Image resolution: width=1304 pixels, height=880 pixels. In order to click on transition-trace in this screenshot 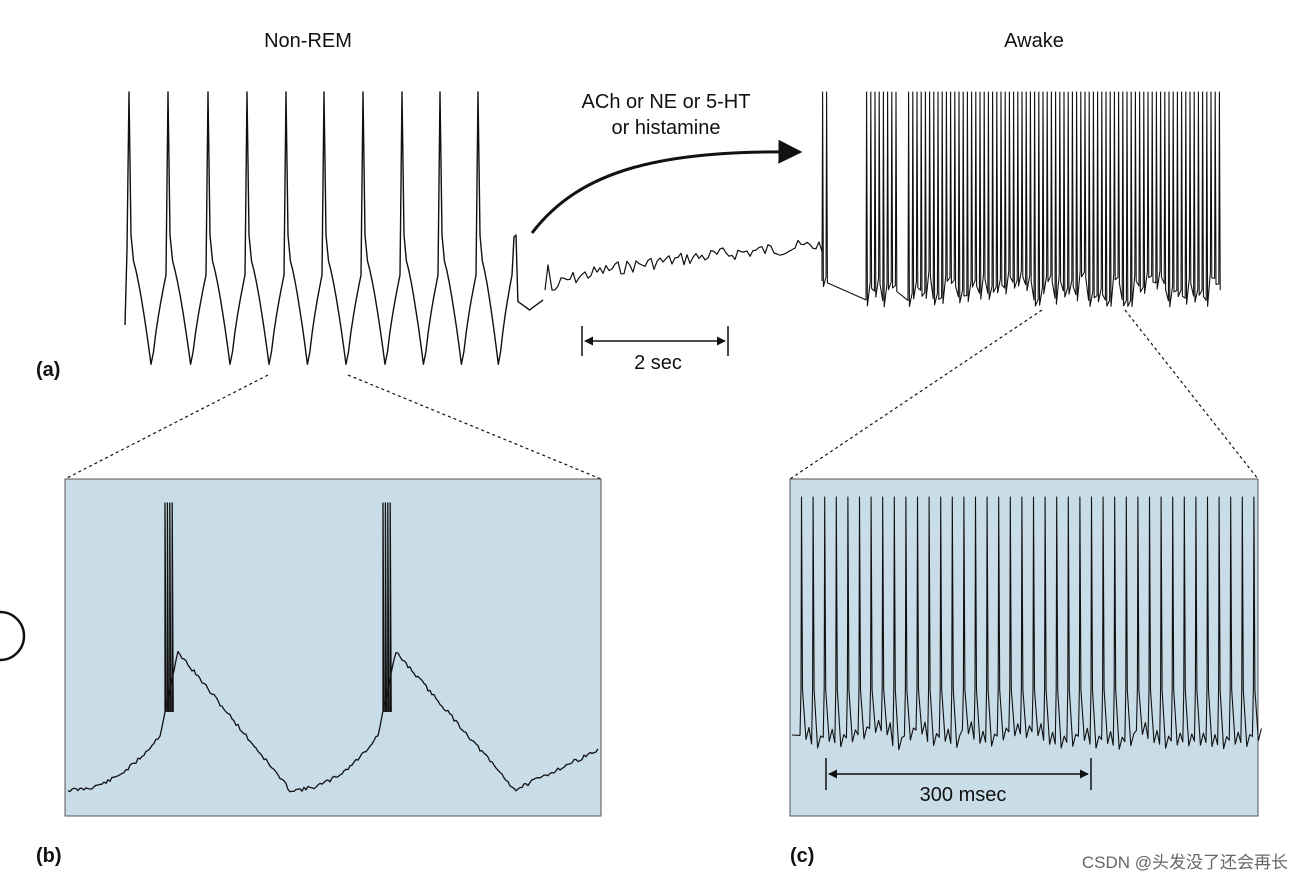, I will do `click(683, 265)`.